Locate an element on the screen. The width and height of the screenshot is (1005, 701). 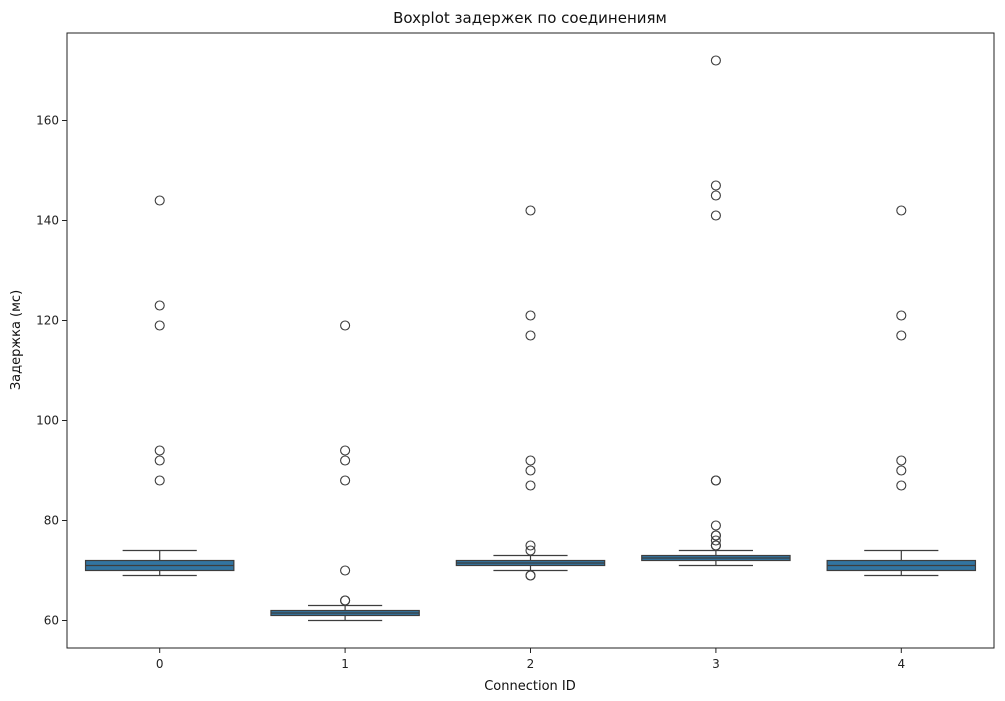
y-tick-label-60: 60 is located at coordinates (51, 621).